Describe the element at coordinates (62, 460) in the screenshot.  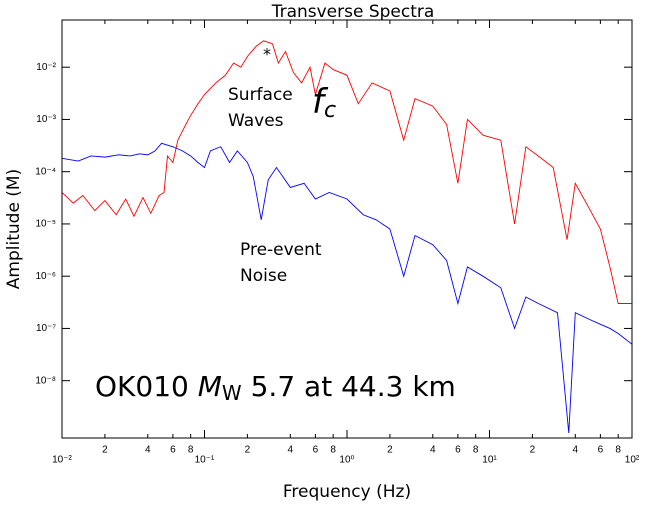
I see `x-tick-label: 10⁻²` at that location.